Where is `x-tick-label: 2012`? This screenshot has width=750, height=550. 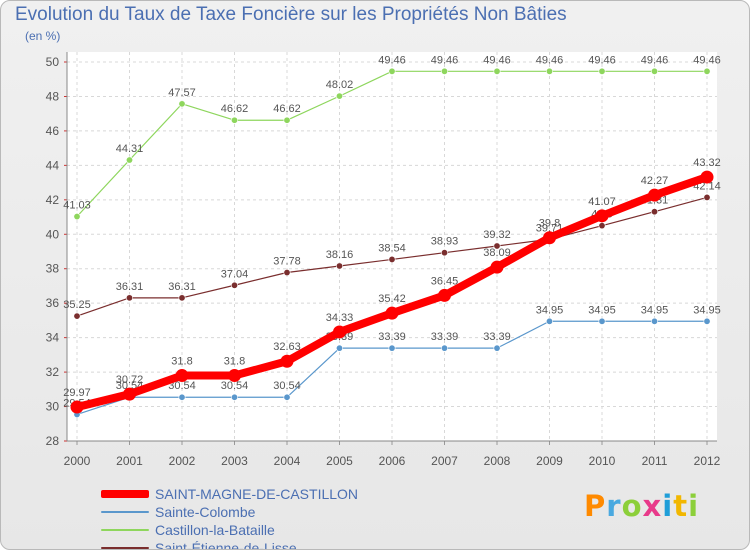
x-tick-label: 2012 is located at coordinates (707, 461).